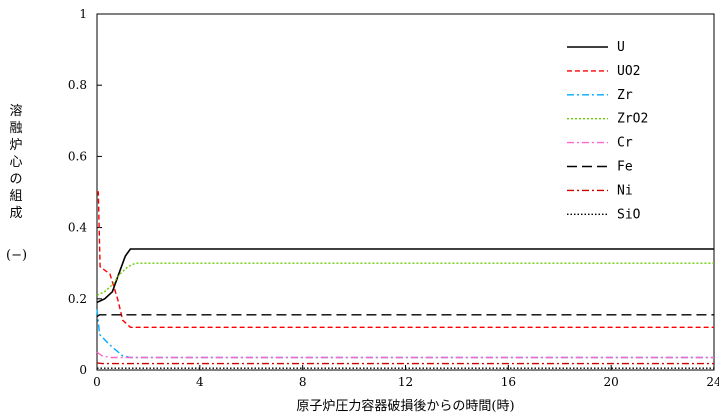 The width and height of the screenshot is (719, 415). Describe the element at coordinates (625, 143) in the screenshot. I see `legend-label-cr: Cr` at that location.